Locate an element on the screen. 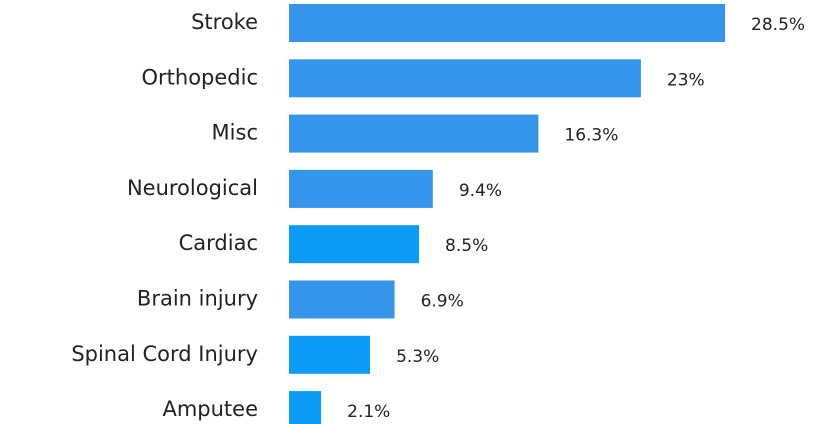 This screenshot has width=822, height=424. value-label: 8.5% is located at coordinates (466, 246).